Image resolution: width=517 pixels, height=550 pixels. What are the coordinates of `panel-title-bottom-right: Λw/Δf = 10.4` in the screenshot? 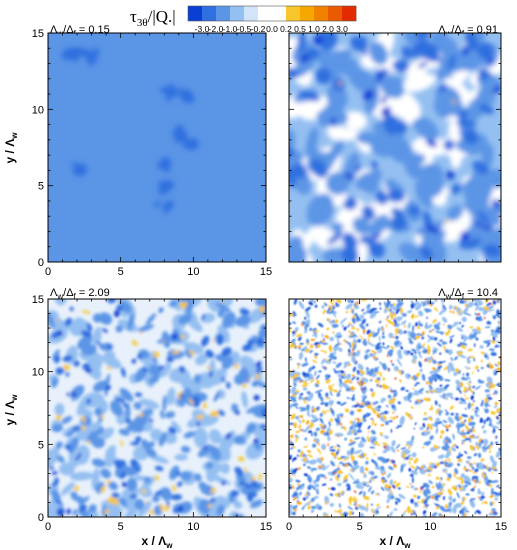 It's located at (468, 294).